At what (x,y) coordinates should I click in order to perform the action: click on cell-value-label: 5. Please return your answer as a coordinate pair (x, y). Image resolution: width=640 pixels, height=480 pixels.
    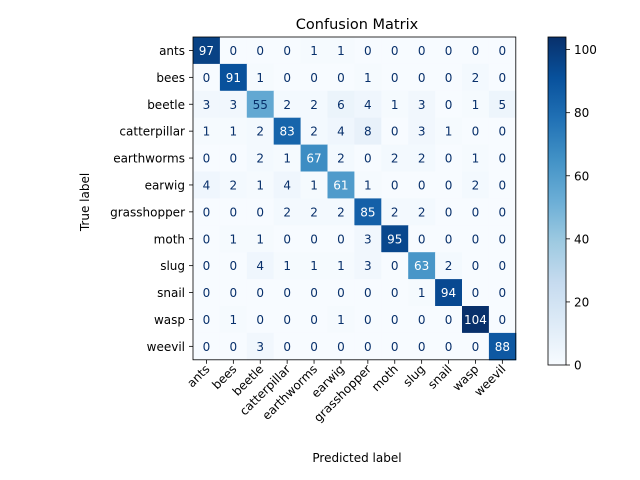
    Looking at the image, I should click on (503, 105).